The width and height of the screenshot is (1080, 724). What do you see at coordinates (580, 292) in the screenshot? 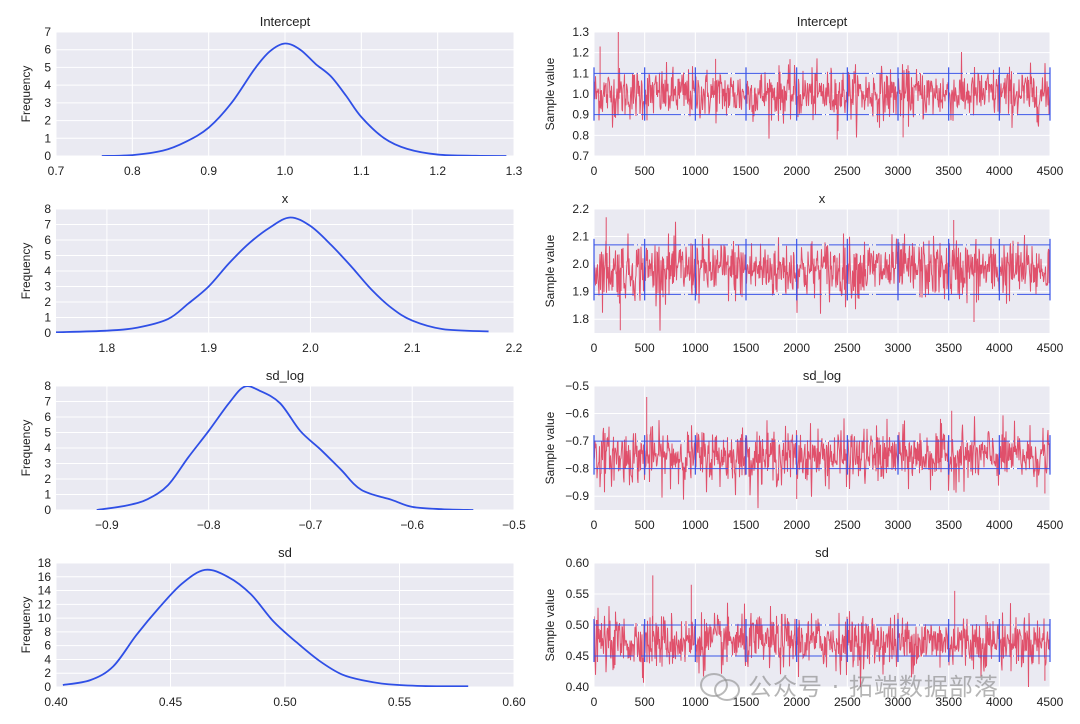
I see `ytick-label: 1.9` at bounding box center [580, 292].